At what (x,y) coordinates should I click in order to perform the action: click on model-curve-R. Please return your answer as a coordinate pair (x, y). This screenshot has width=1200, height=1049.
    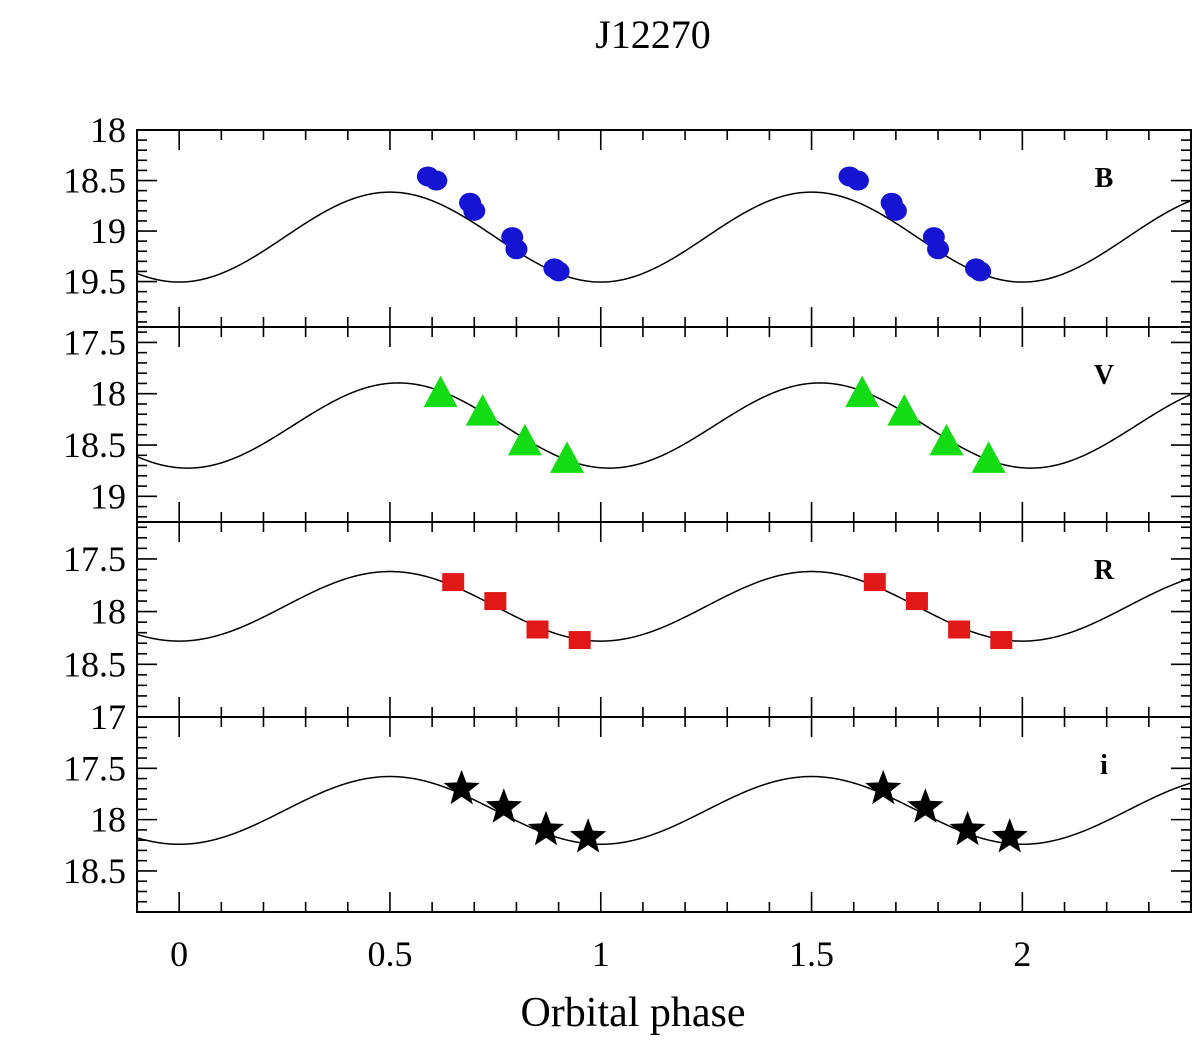
    Looking at the image, I should click on (664, 606).